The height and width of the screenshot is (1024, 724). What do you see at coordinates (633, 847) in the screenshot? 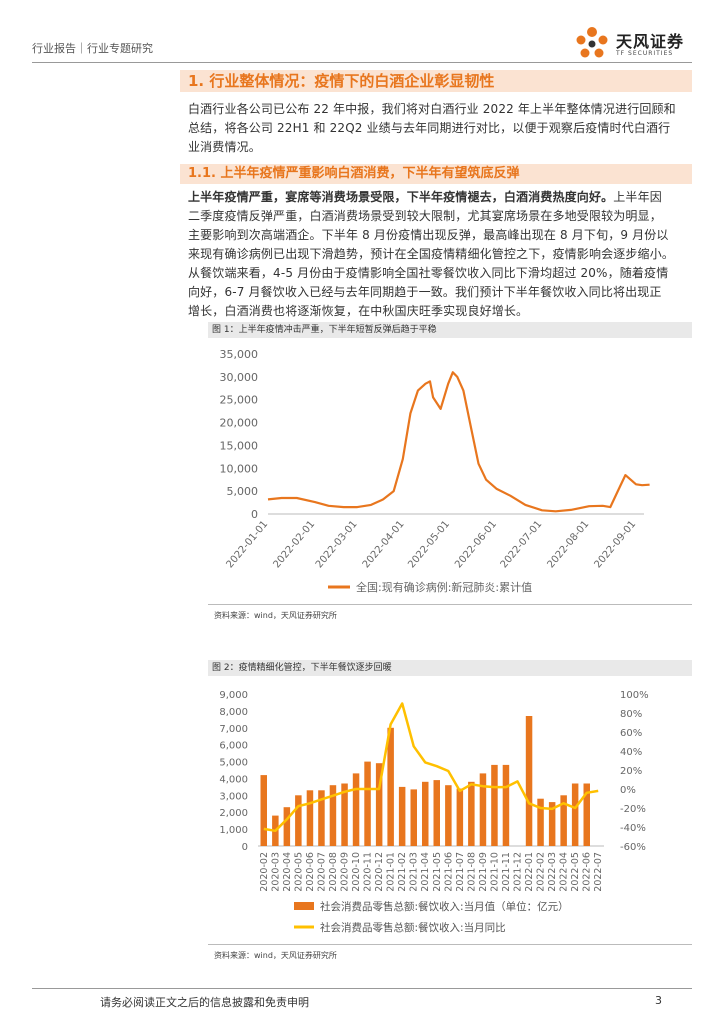
I see `y2-tick-label: -60%` at bounding box center [633, 847].